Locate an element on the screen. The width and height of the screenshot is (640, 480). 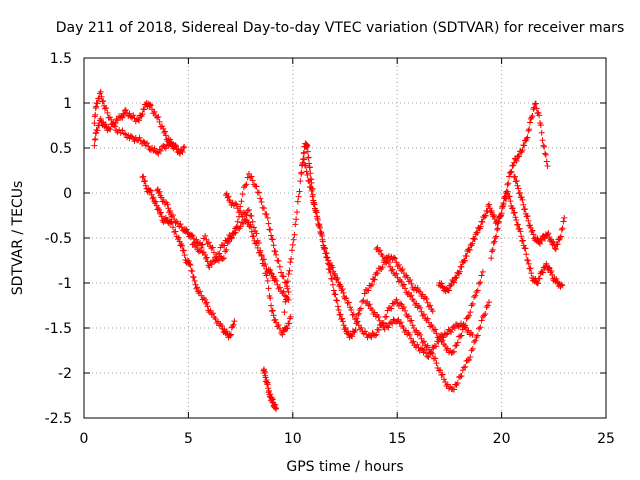
series-track-l is located at coordinates (493, 197).